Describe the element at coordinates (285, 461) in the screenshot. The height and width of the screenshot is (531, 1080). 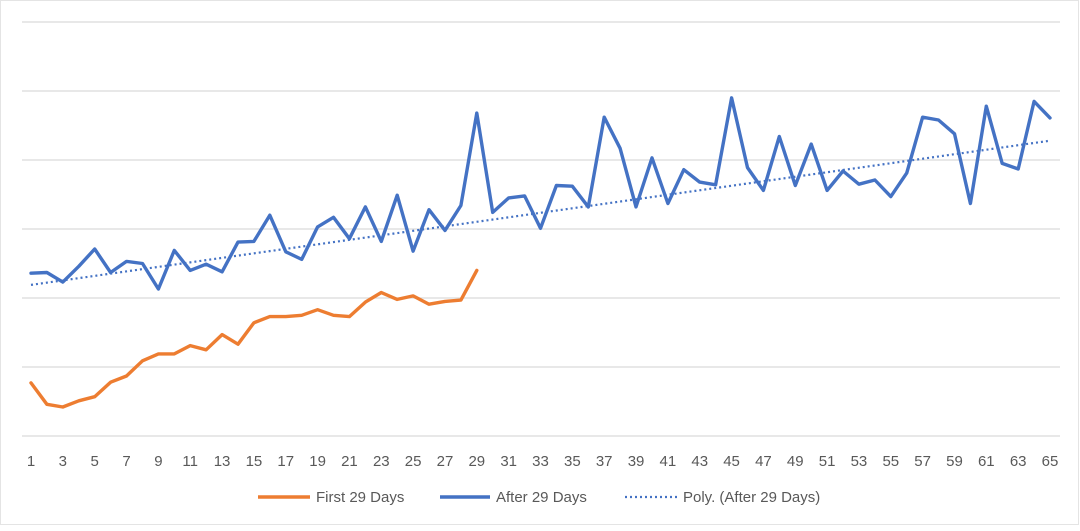
I see `x-tick-label: 17` at that location.